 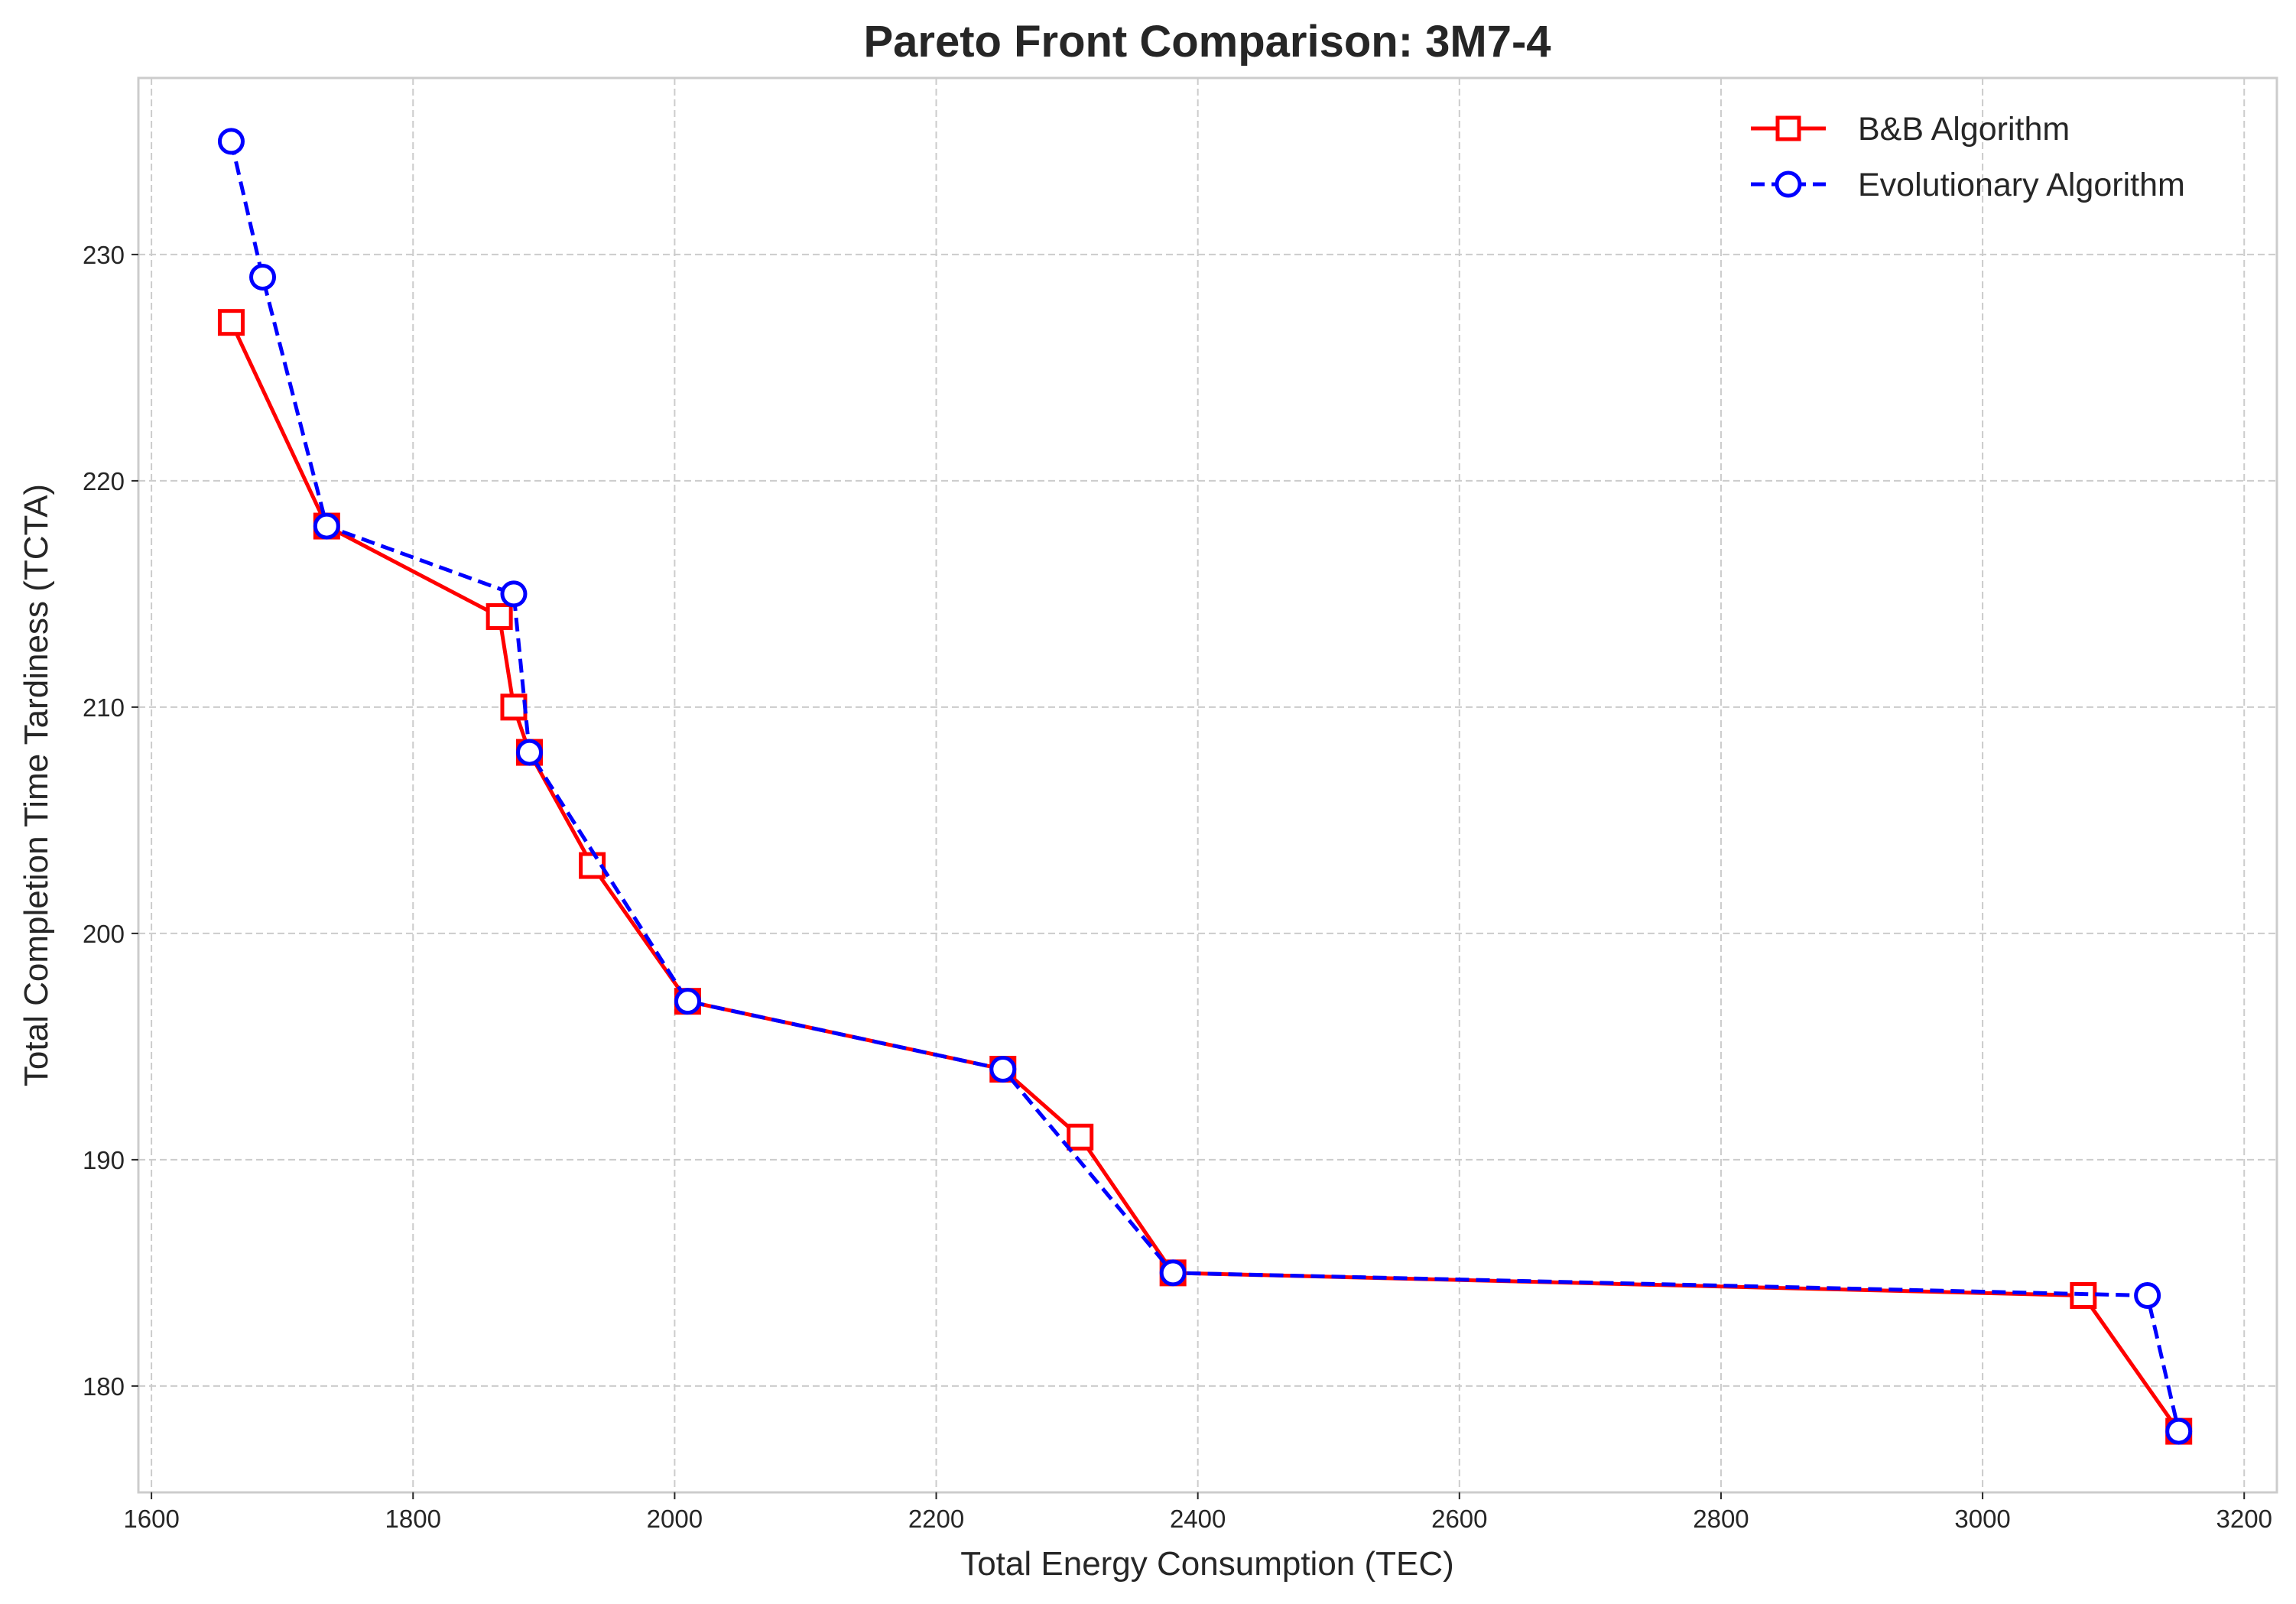 What do you see at coordinates (1721, 1519) in the screenshot?
I see `x-tick-label: 2800` at bounding box center [1721, 1519].